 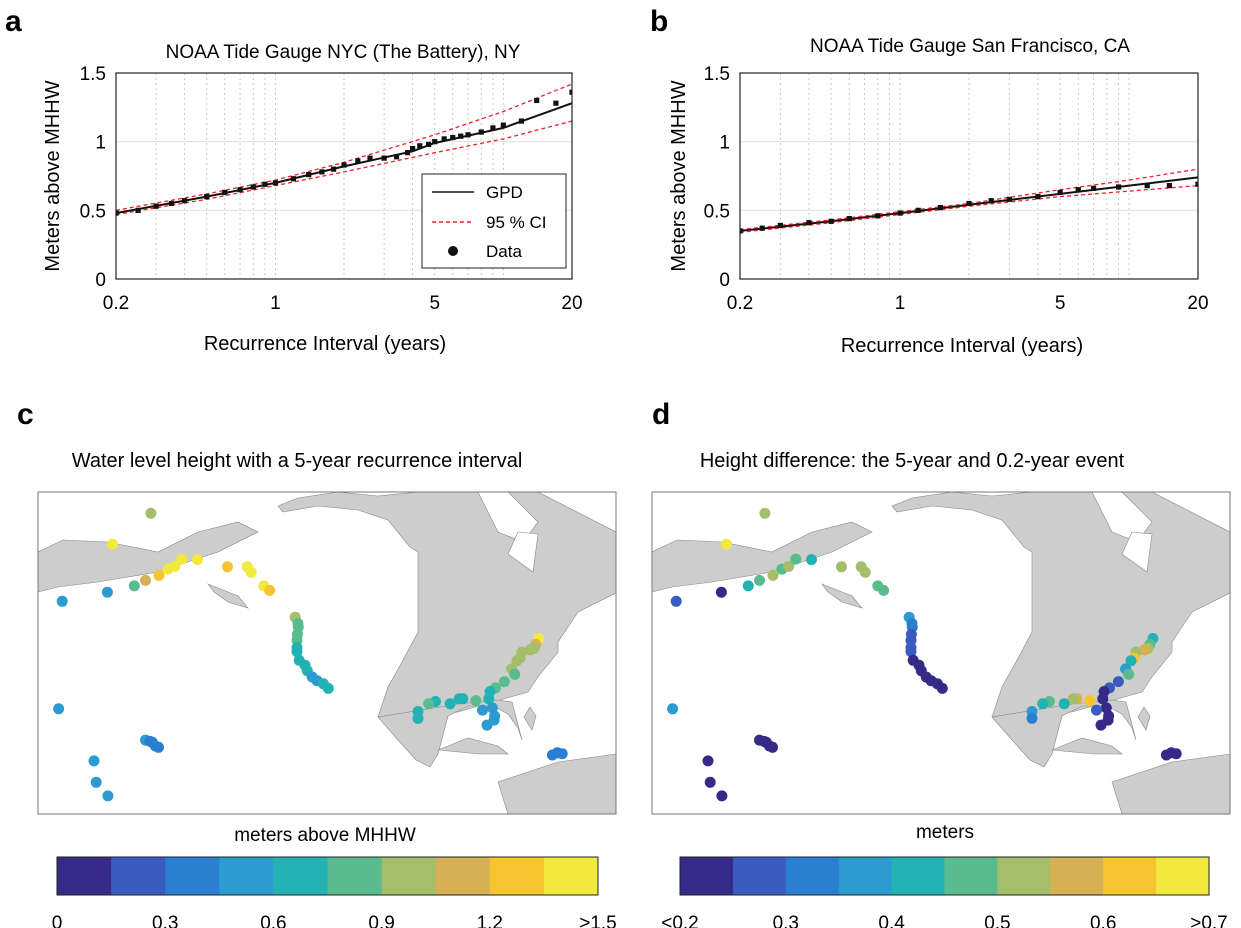 I want to click on y-tick-label: 0.5, so click(x=717, y=211).